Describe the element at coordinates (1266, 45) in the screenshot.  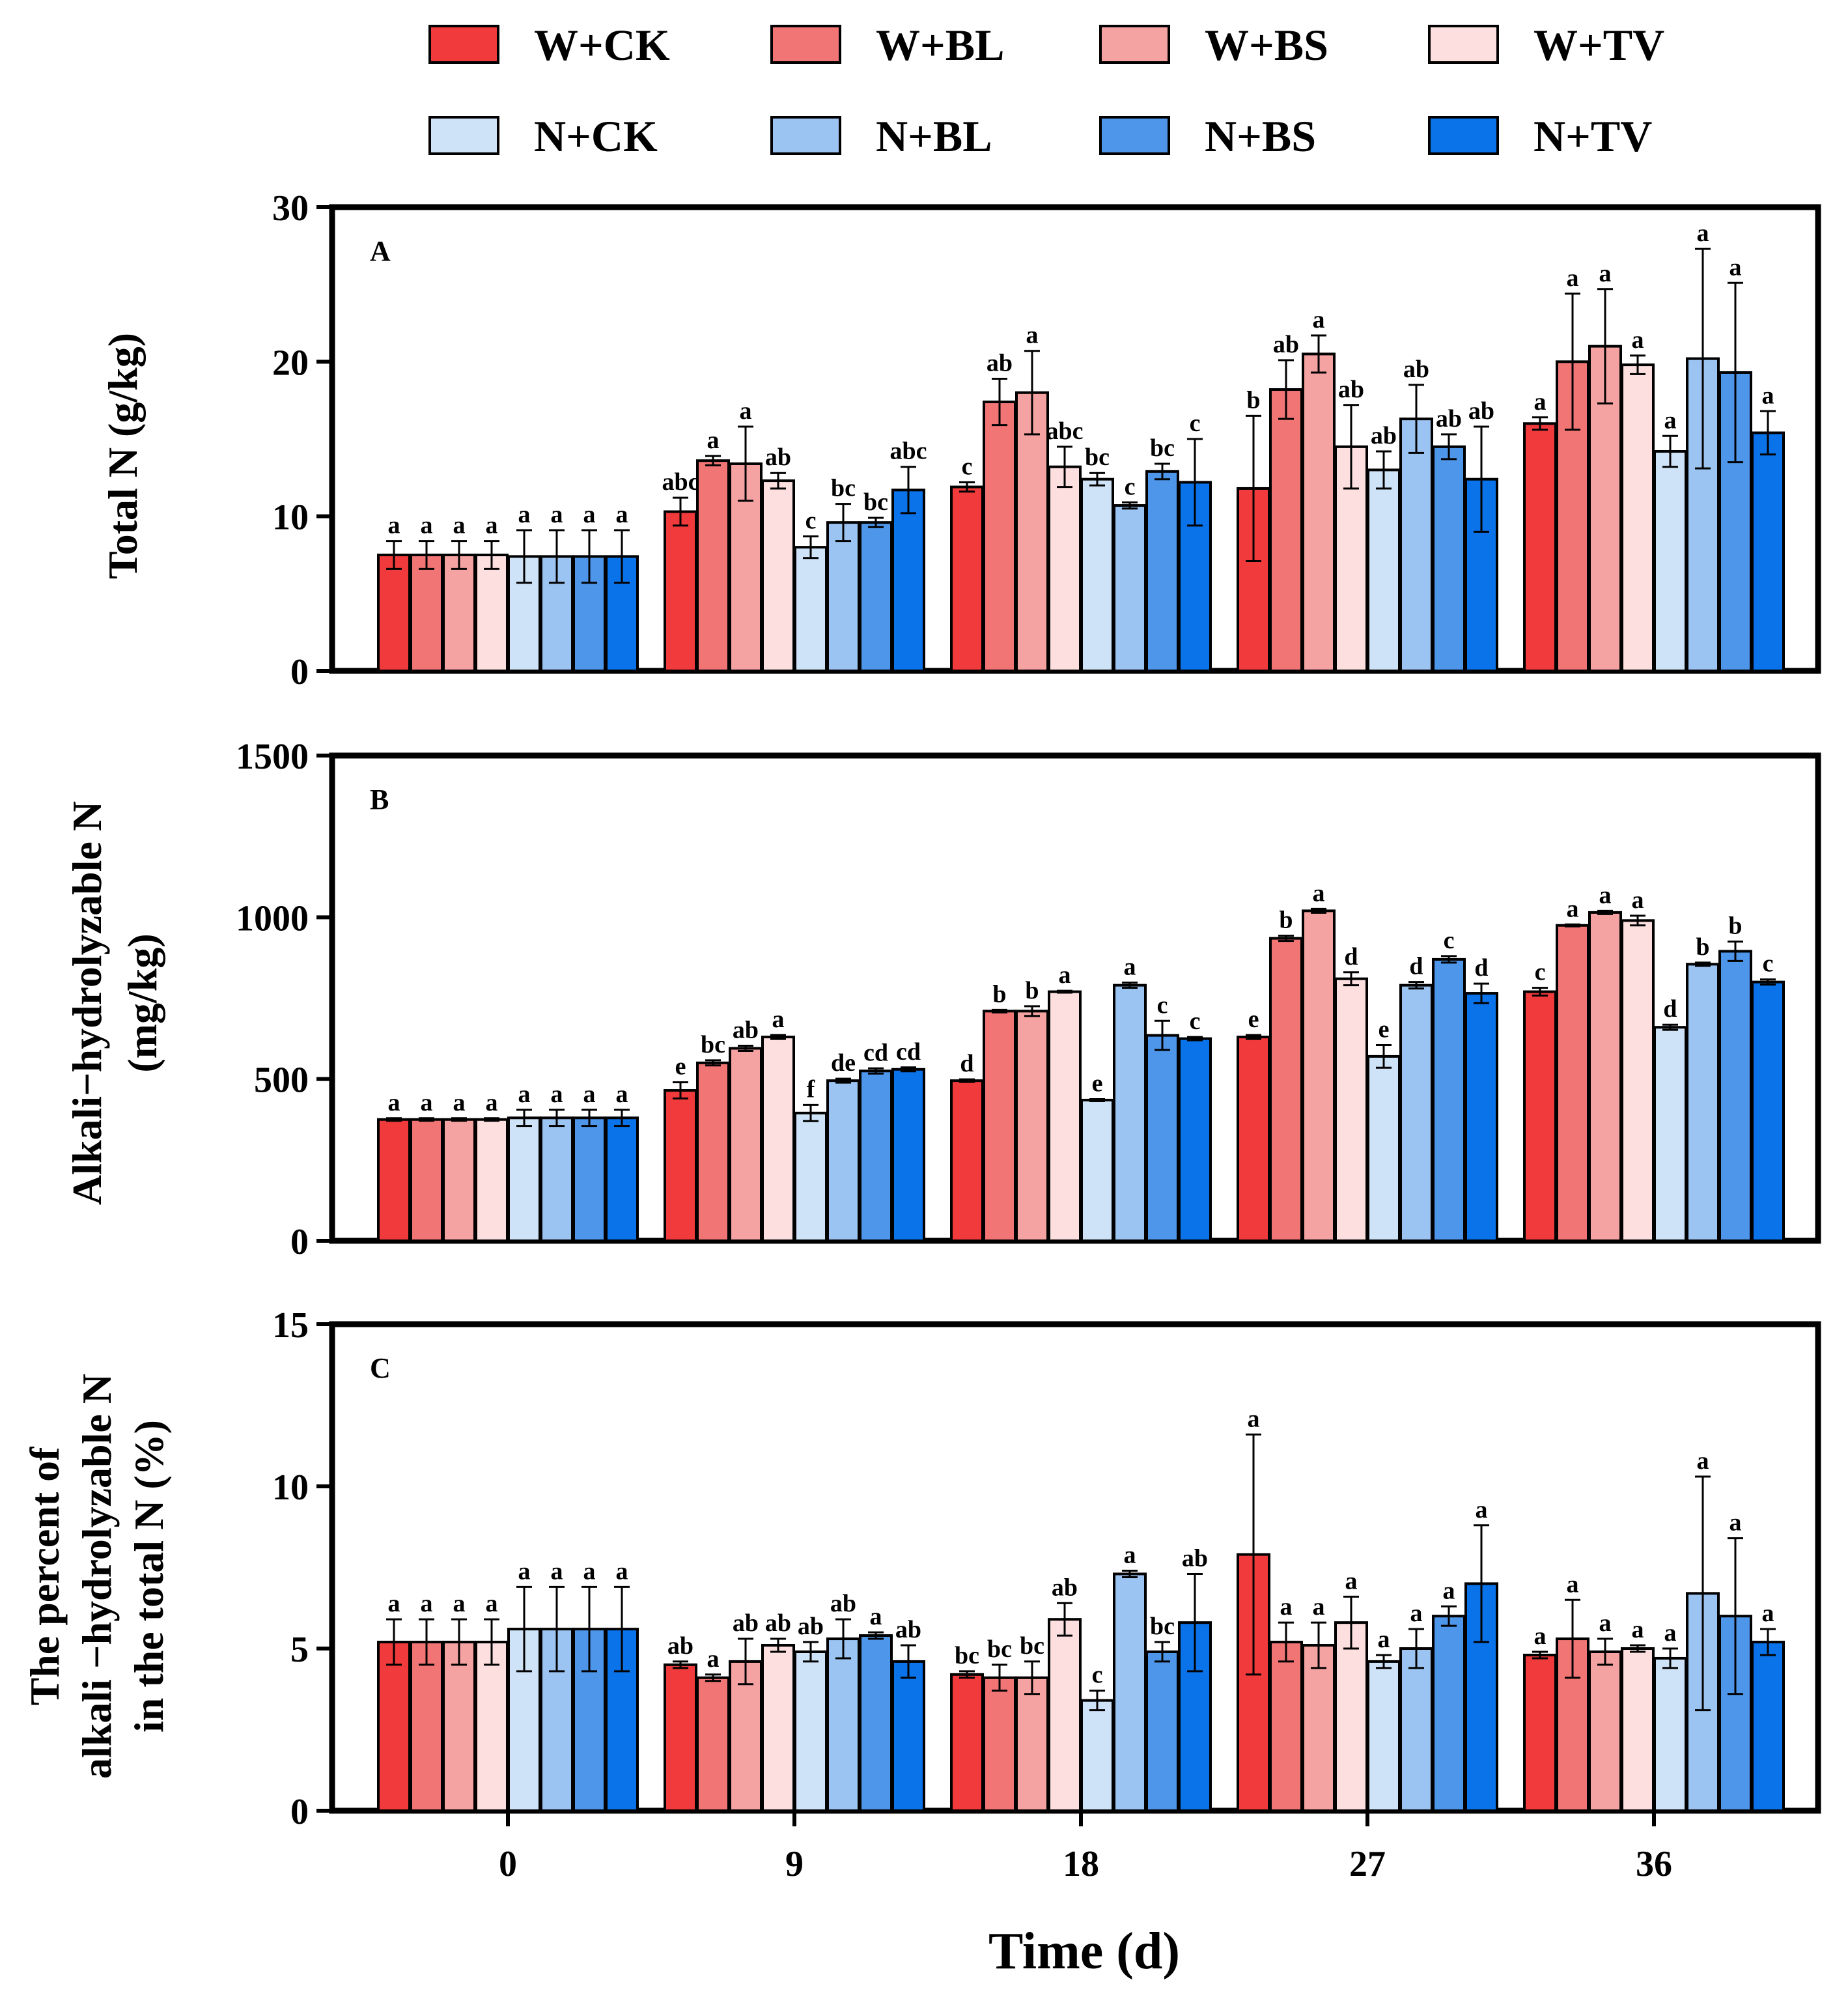
I see `legend-label: W+BS` at that location.